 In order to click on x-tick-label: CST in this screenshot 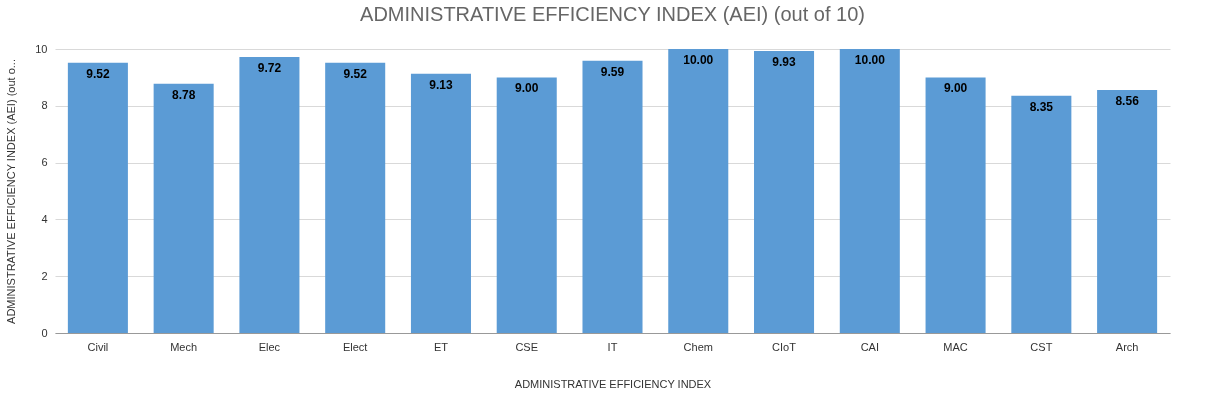, I will do `click(1041, 346)`.